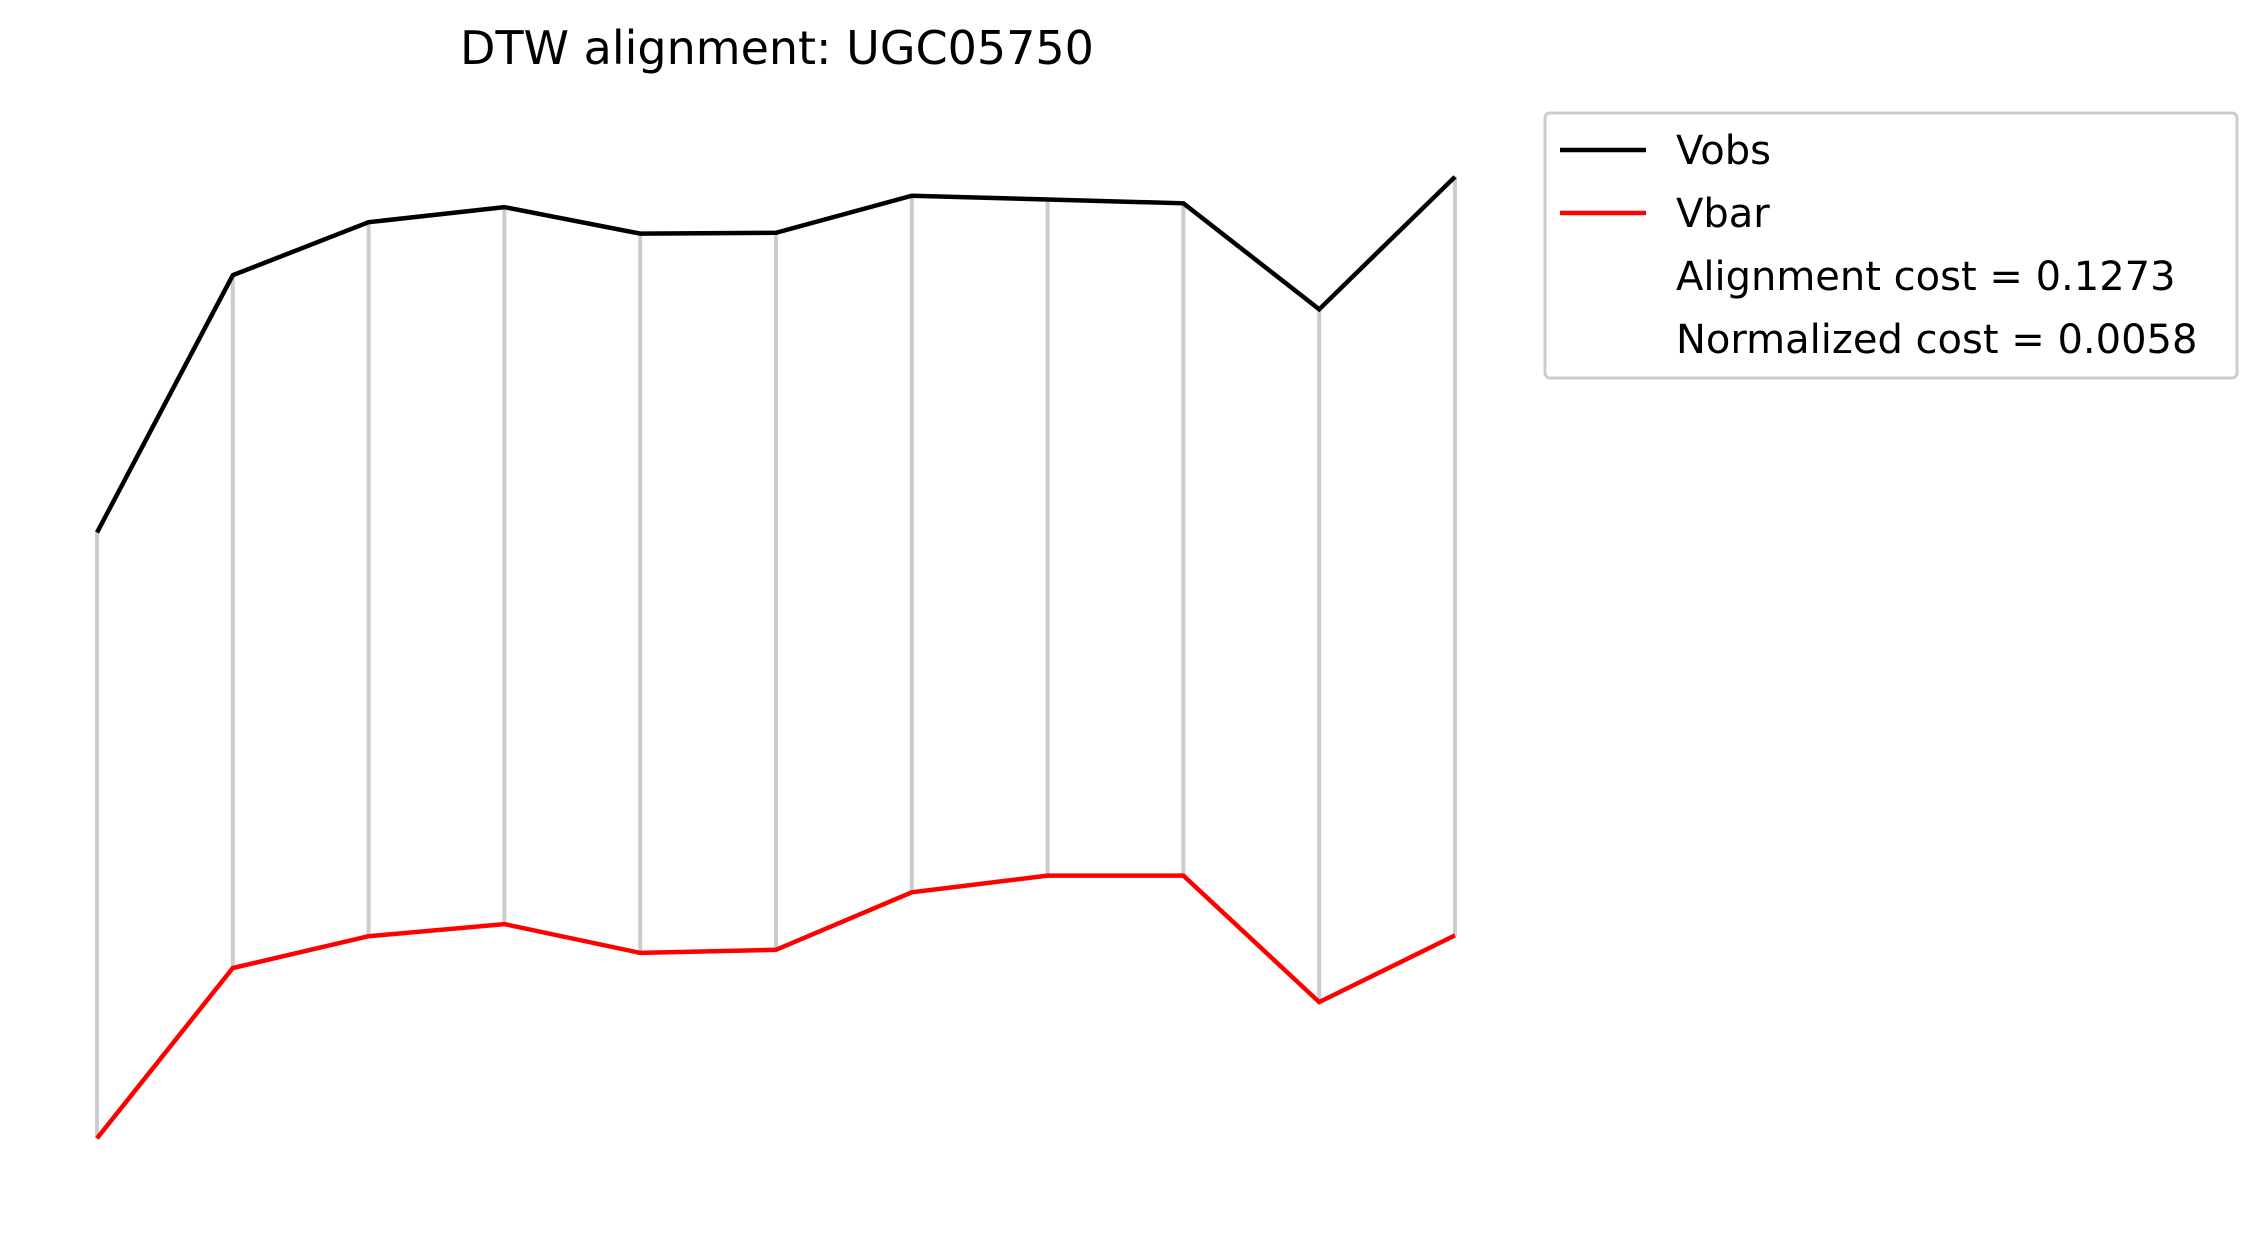  Describe the element at coordinates (1926, 277) in the screenshot. I see `legend-label: Alignment cost = 0.1273` at that location.